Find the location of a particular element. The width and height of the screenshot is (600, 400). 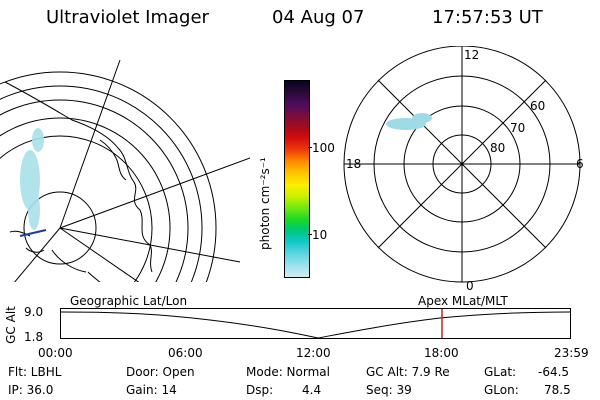

glat-value: -64.5 is located at coordinates (554, 372).